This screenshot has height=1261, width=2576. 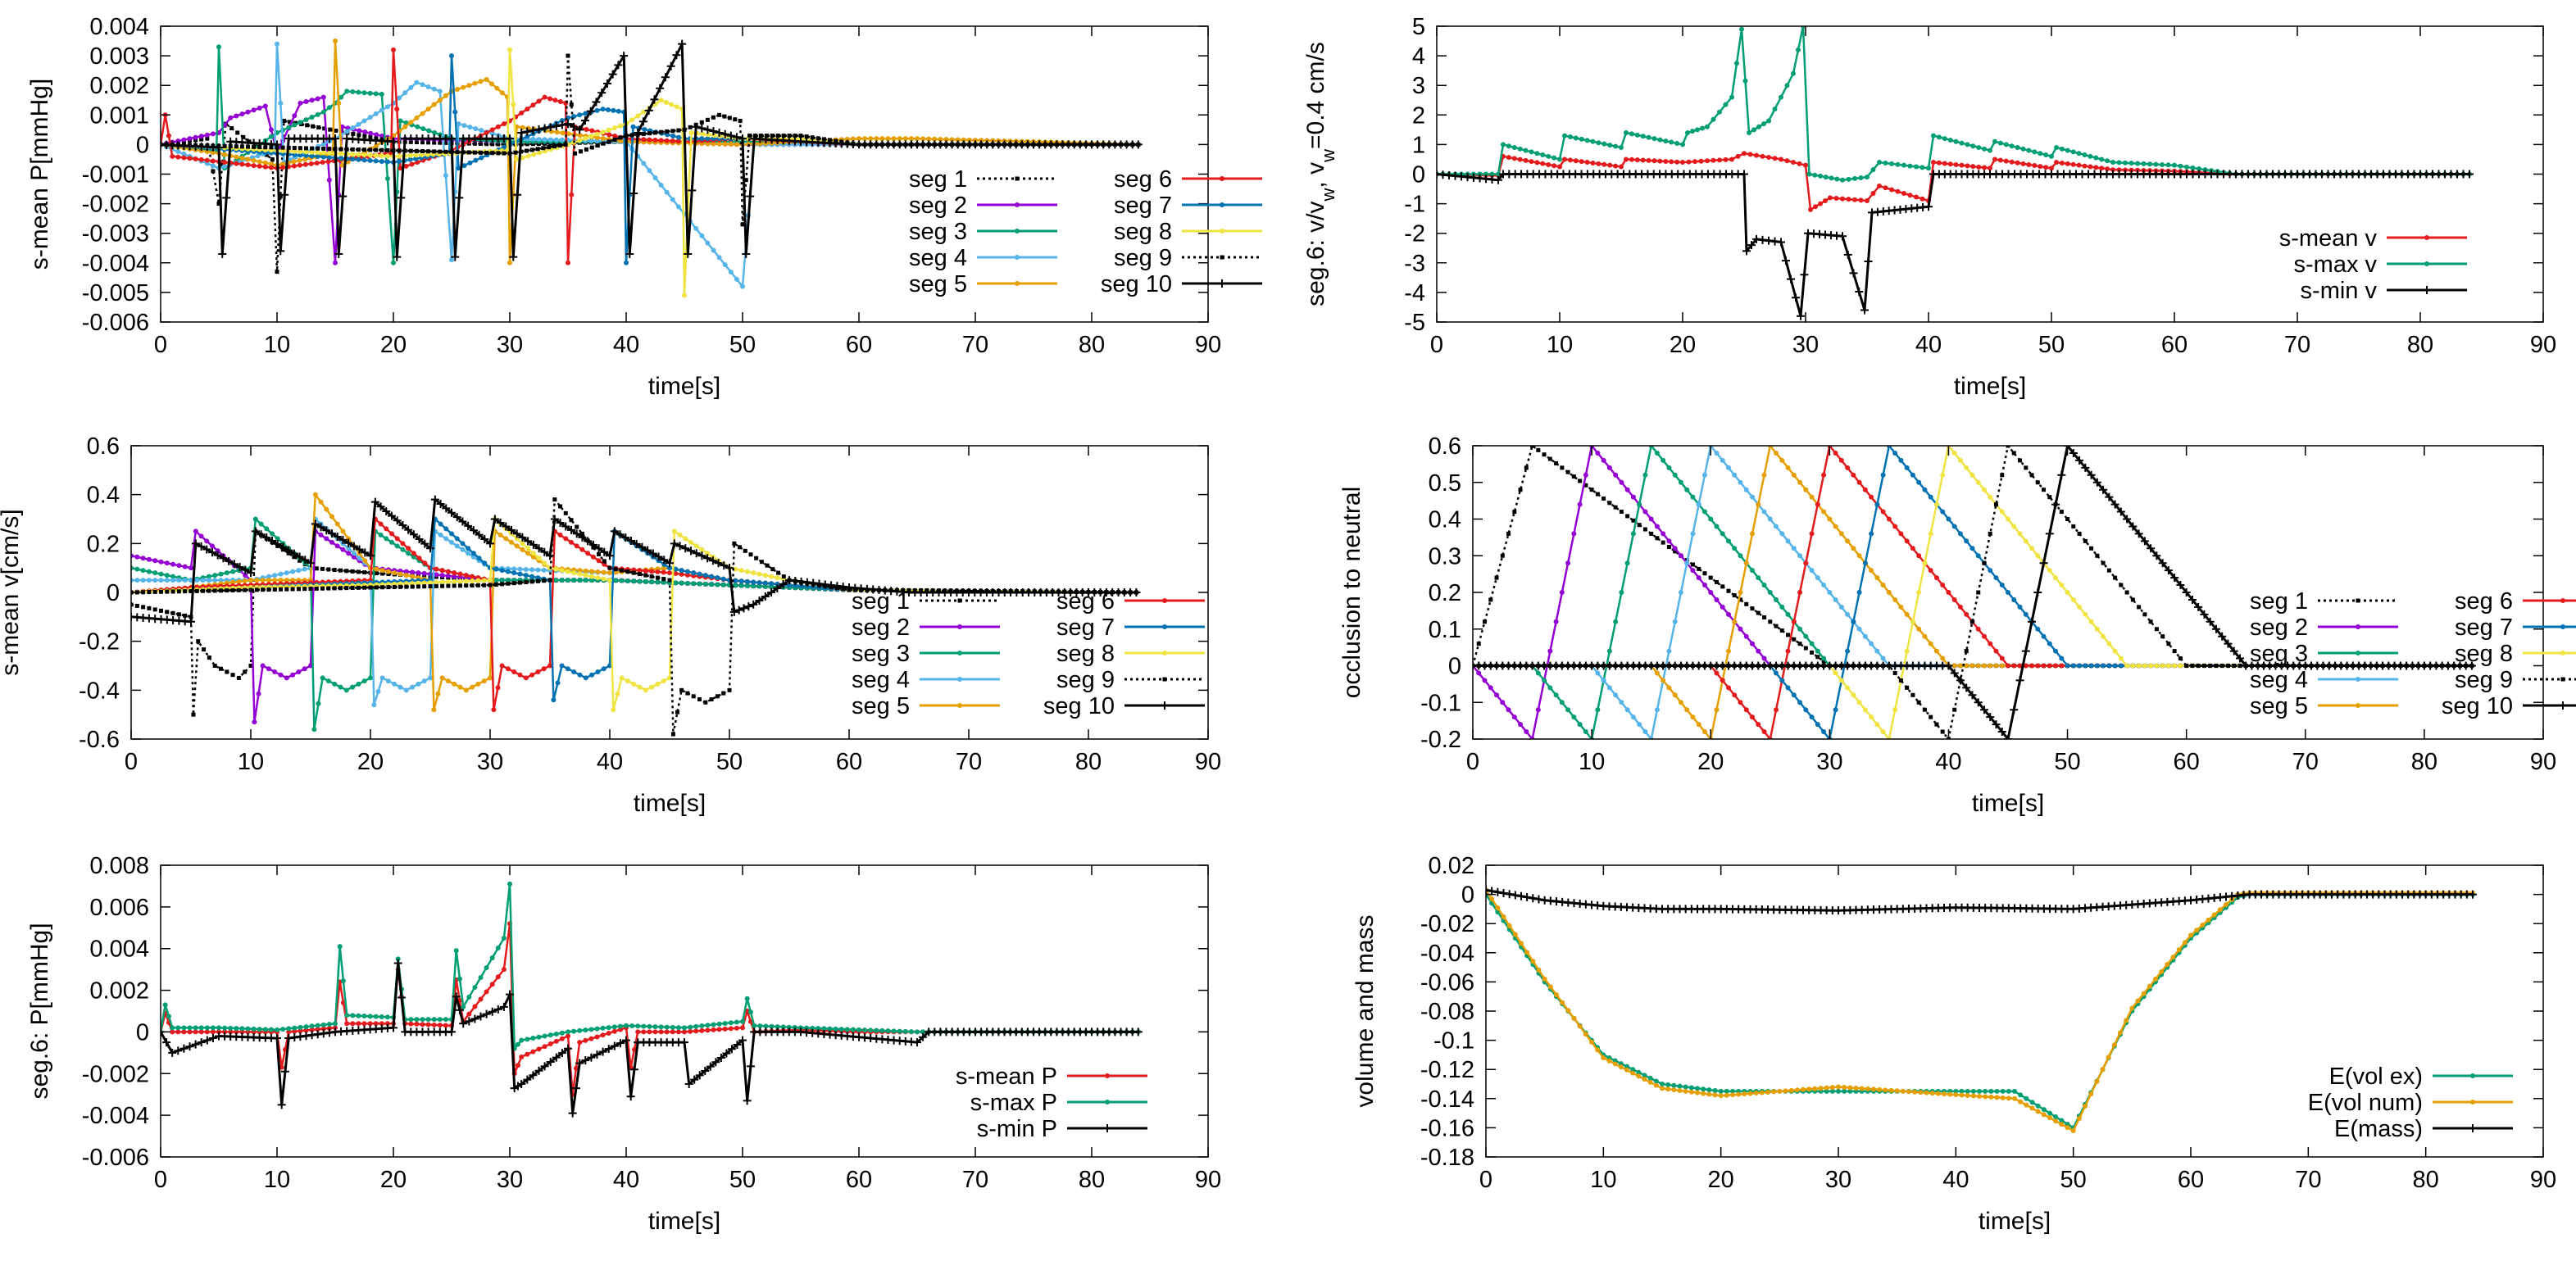 What do you see at coordinates (370, 762) in the screenshot?
I see `x-tick-label: 20` at bounding box center [370, 762].